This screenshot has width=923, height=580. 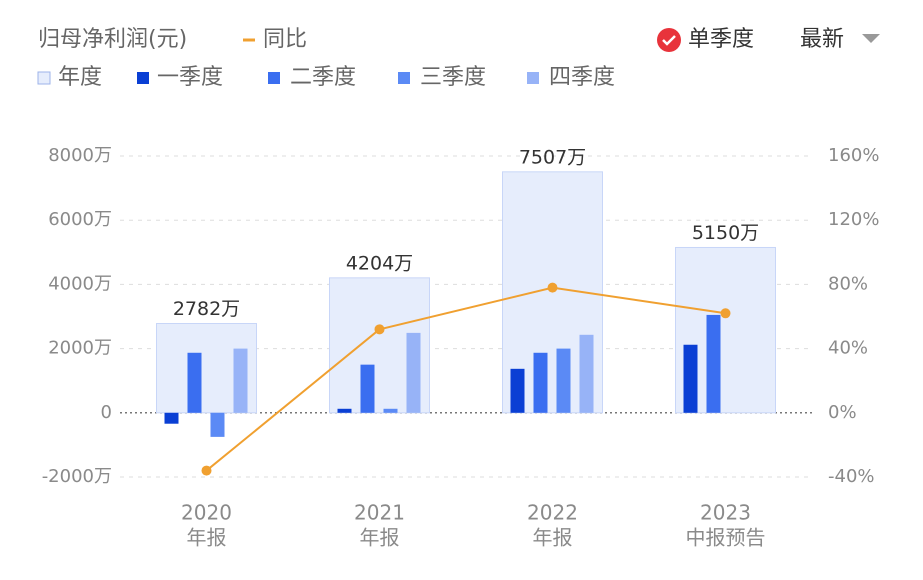 I want to click on toggle-icon, so click(x=669, y=40).